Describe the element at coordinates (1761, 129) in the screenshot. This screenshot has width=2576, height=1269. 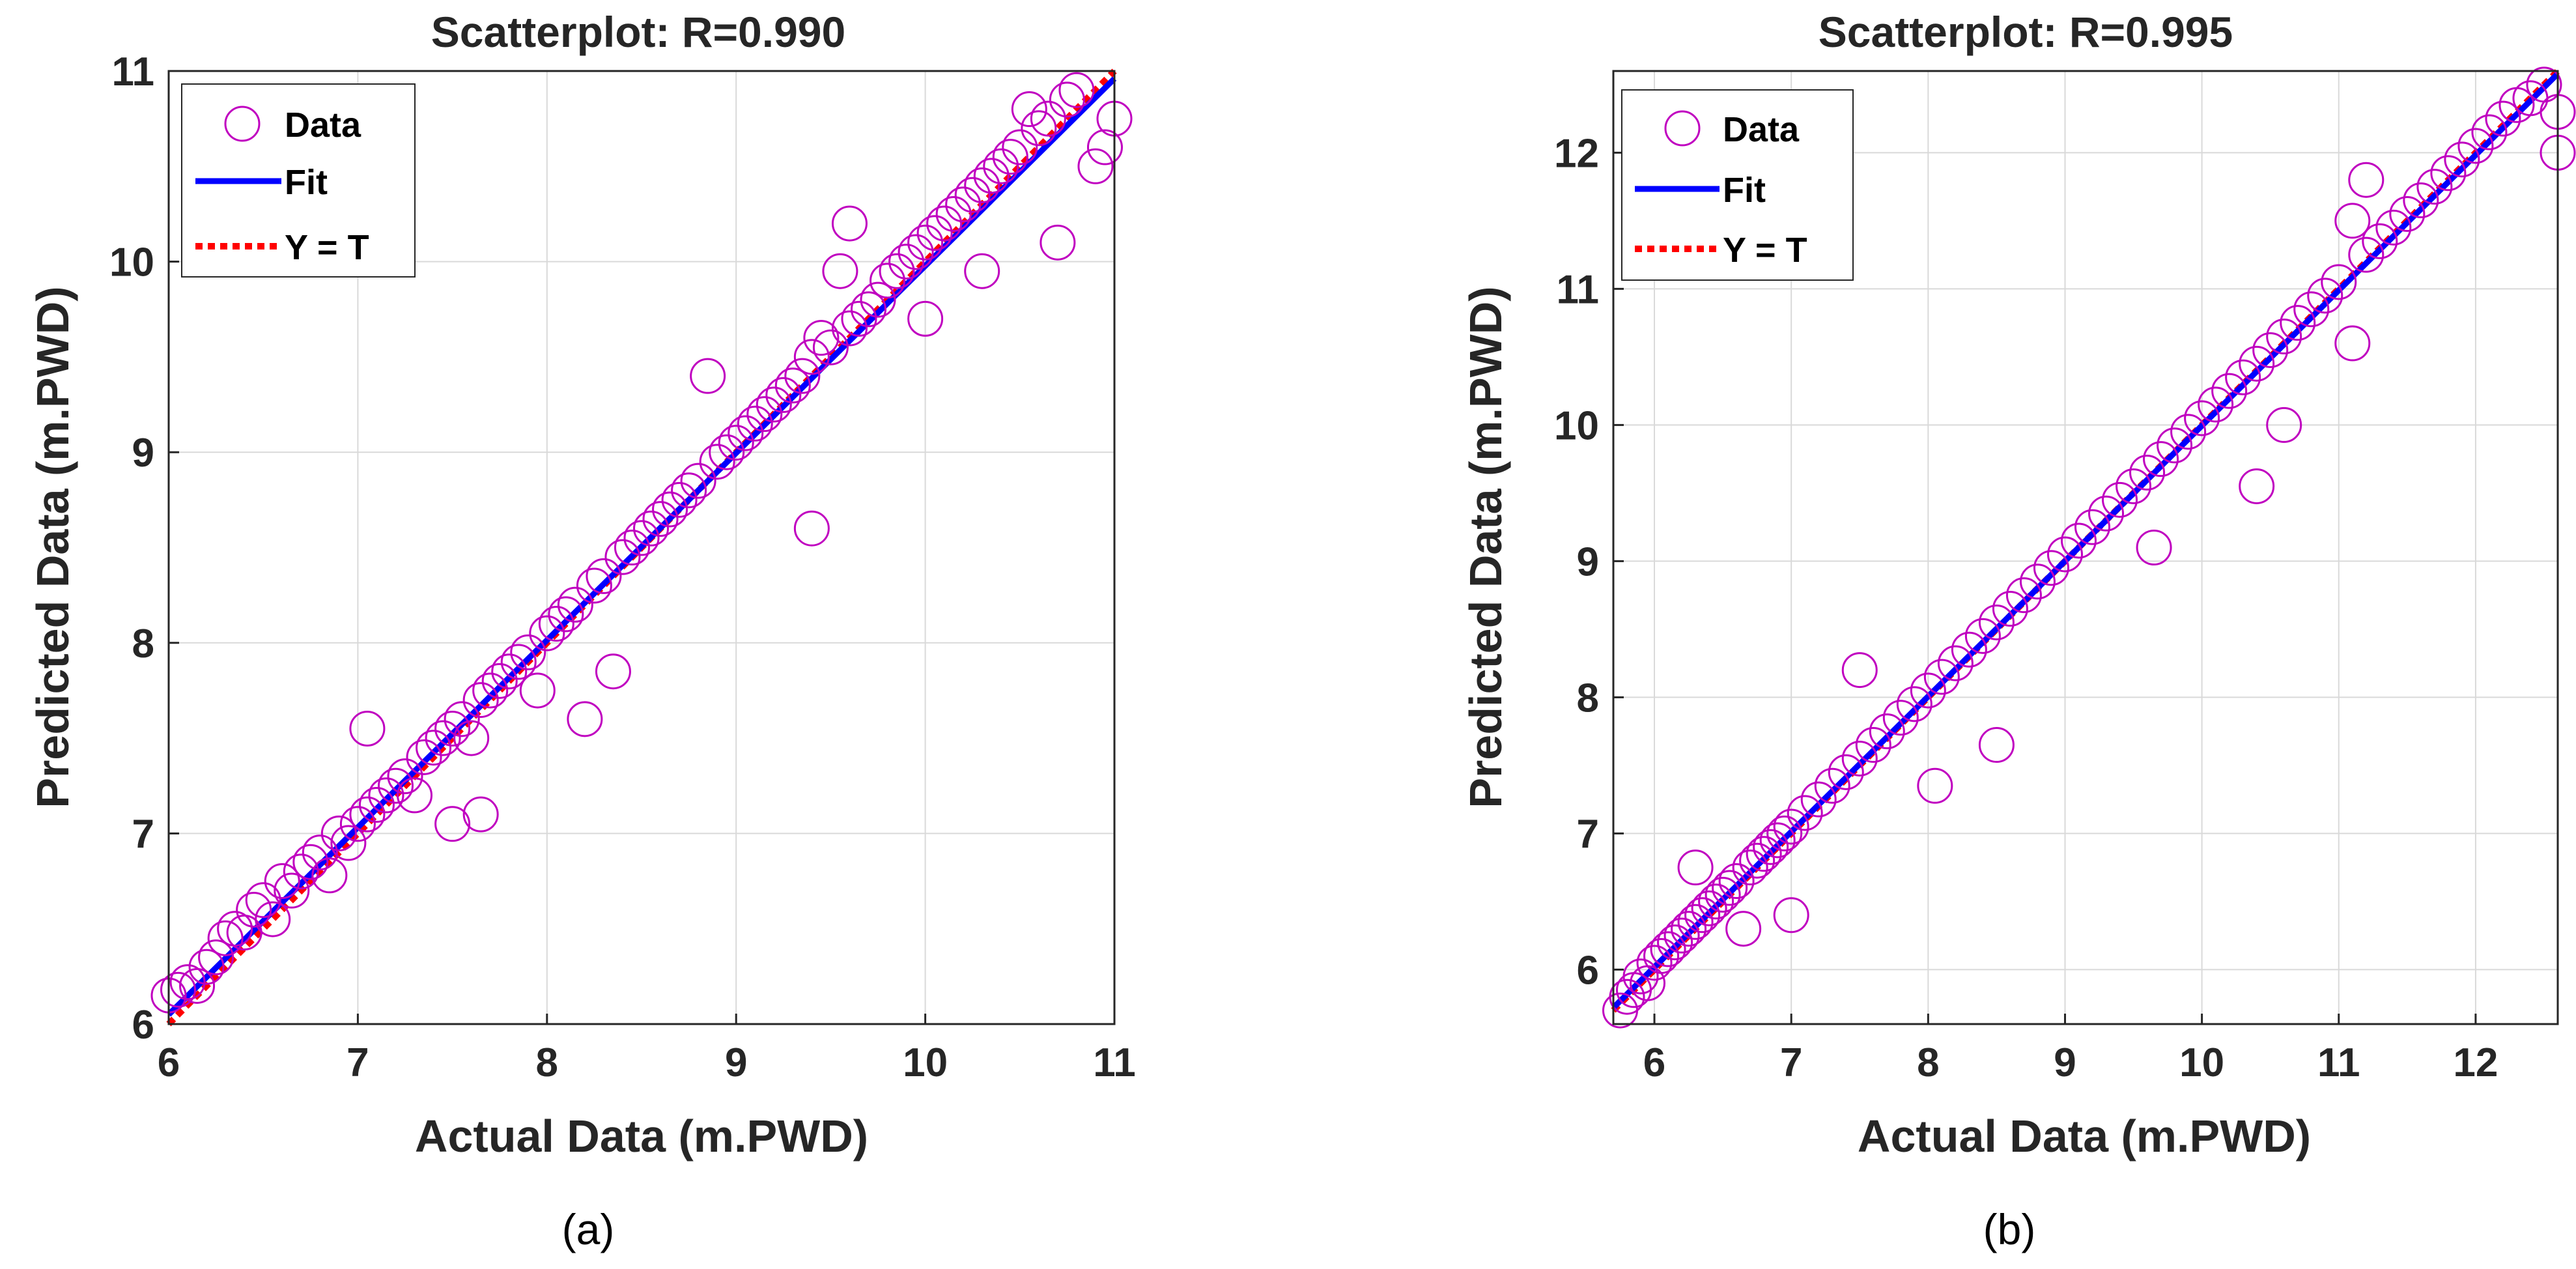
I see `legend-data-label-b: Data` at that location.